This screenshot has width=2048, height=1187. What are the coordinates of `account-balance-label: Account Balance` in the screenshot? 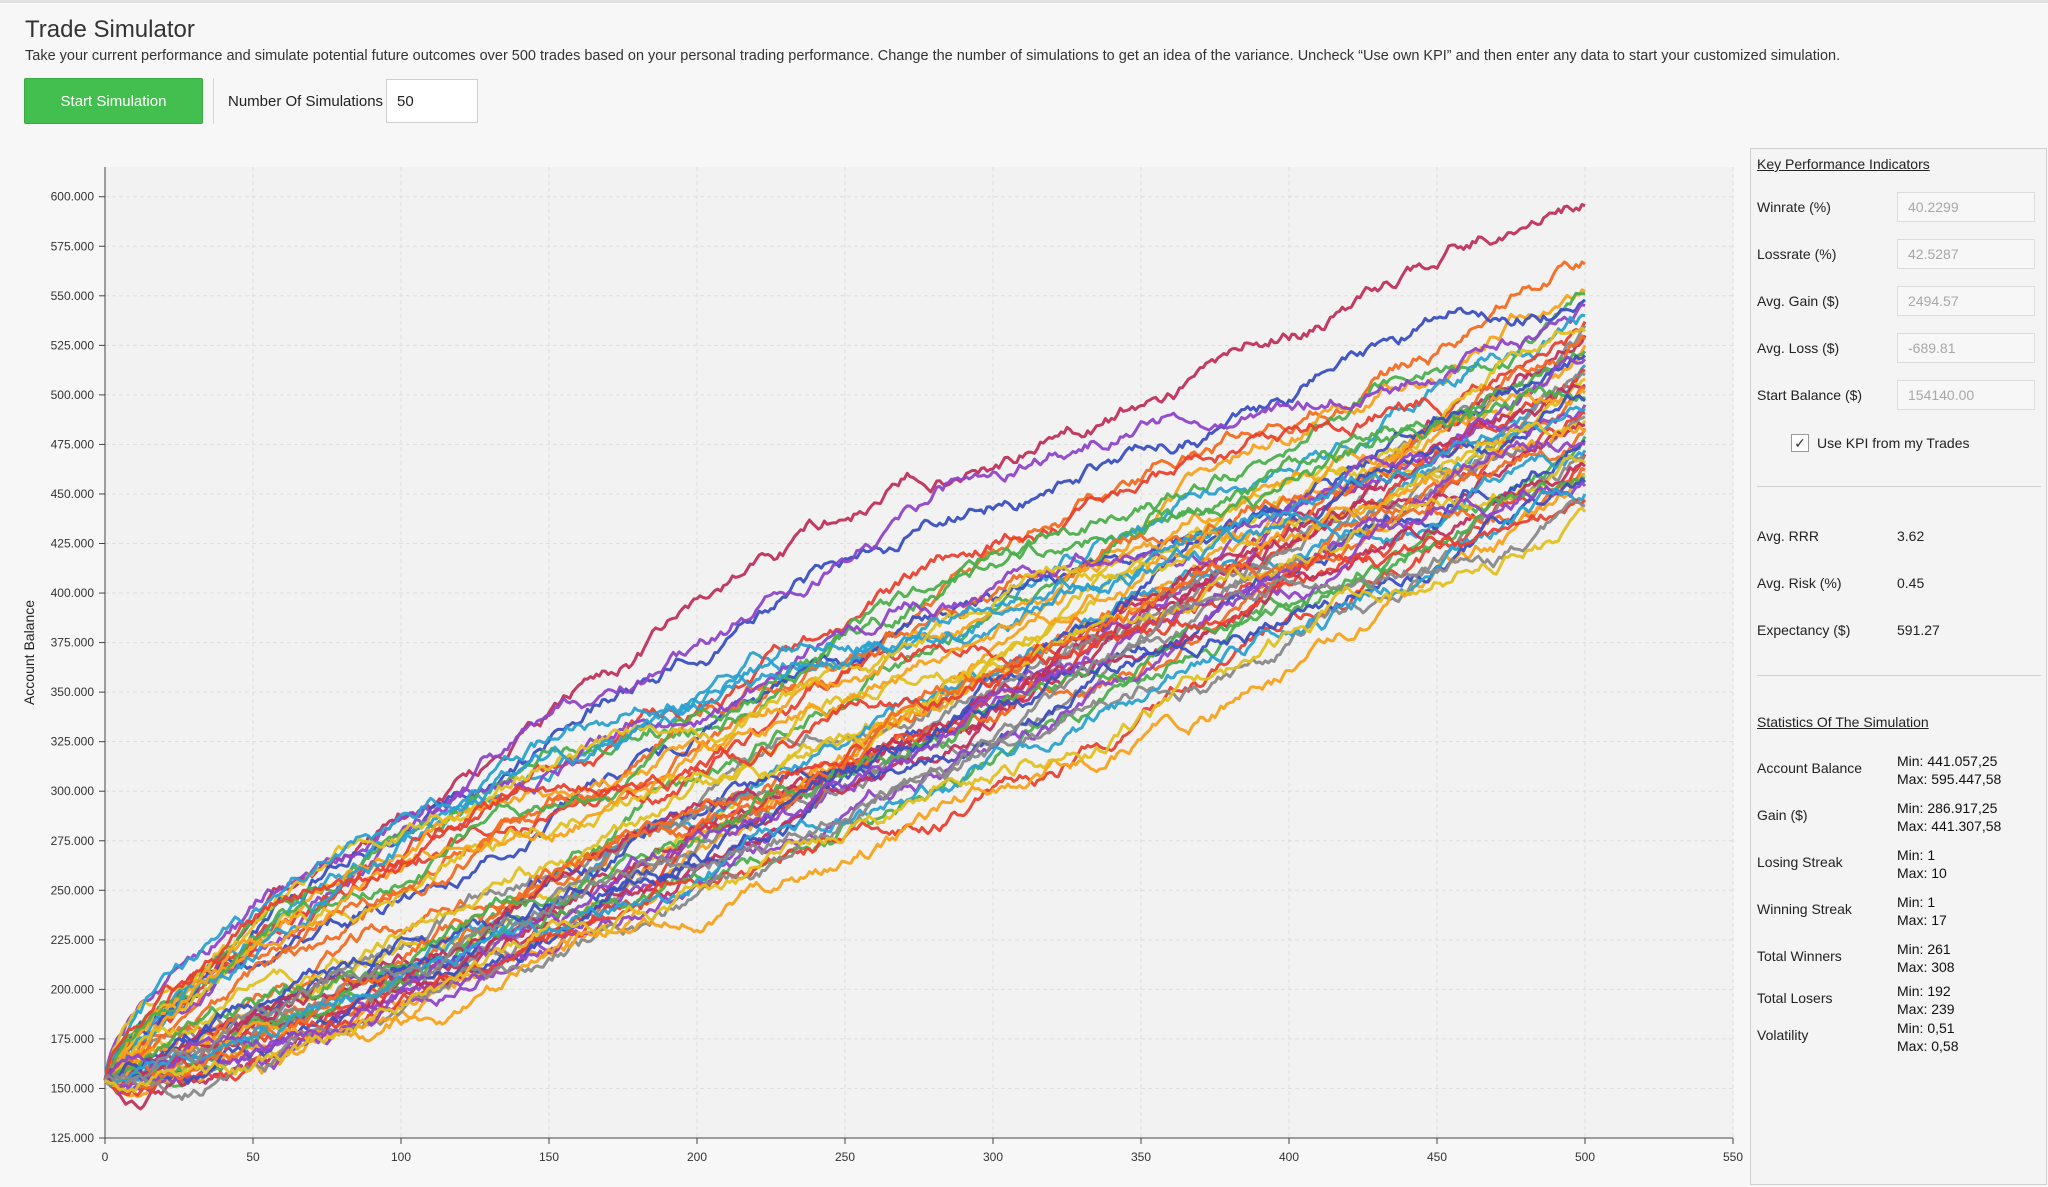 It's located at (1810, 768).